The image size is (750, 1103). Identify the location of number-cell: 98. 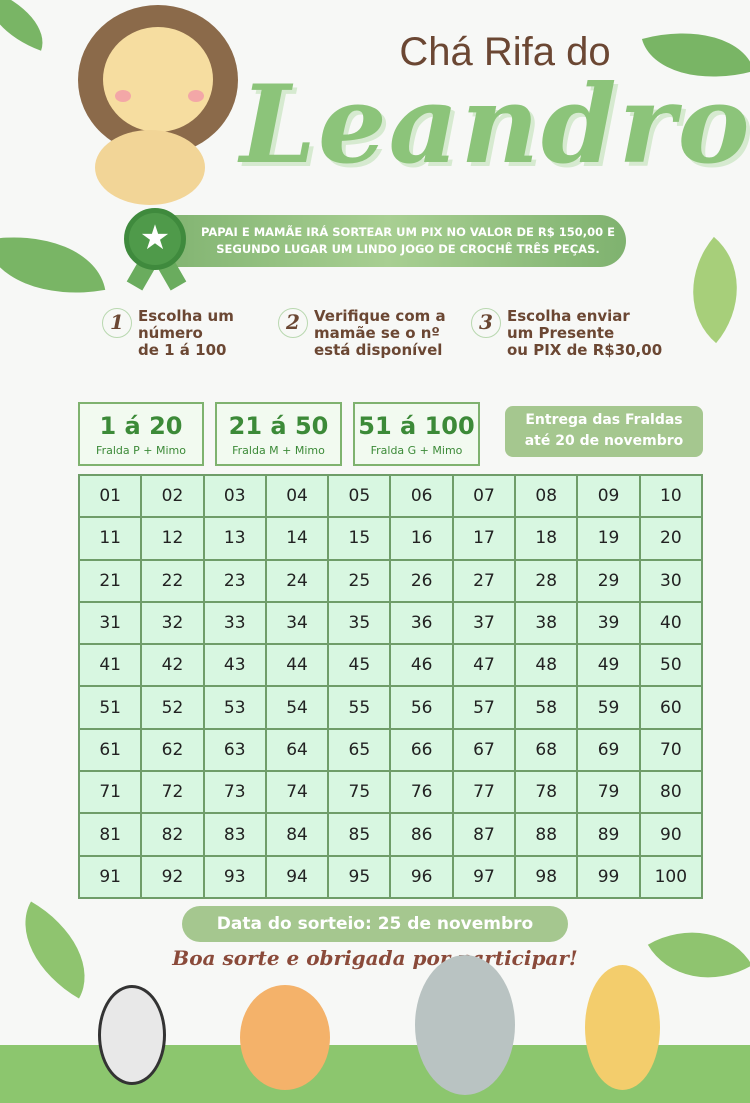
(546, 876).